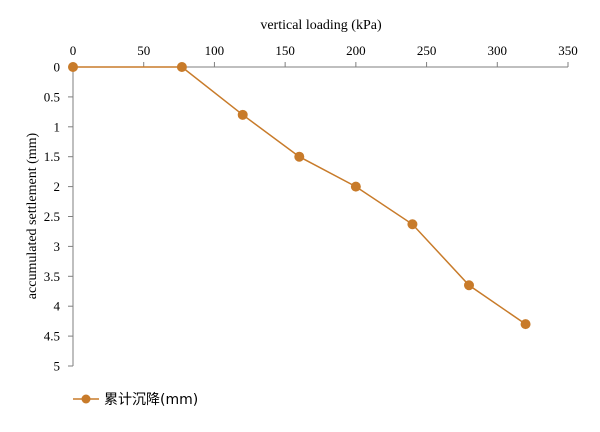  I want to click on x-tick-label: 250, so click(427, 50).